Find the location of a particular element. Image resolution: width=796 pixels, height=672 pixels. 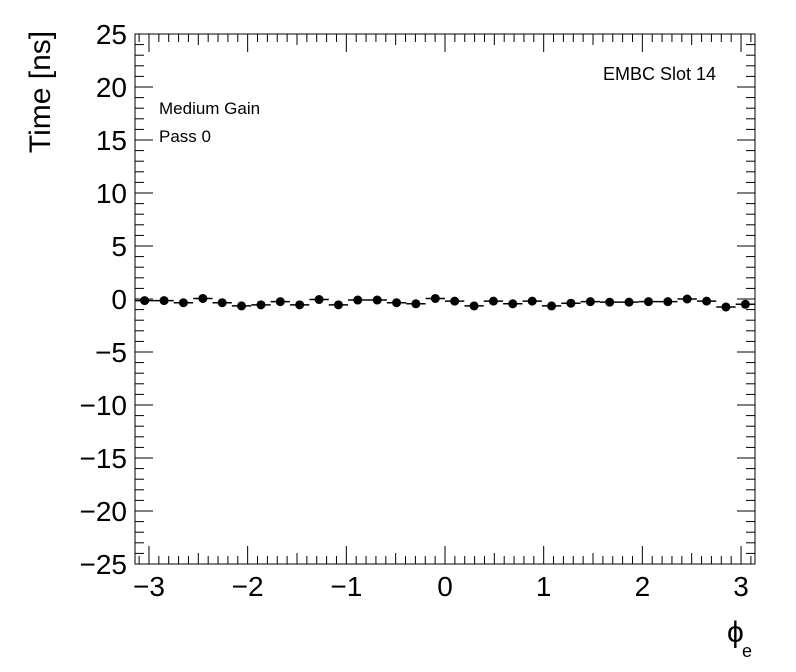

x-tick-label: −2 is located at coordinates (248, 586).